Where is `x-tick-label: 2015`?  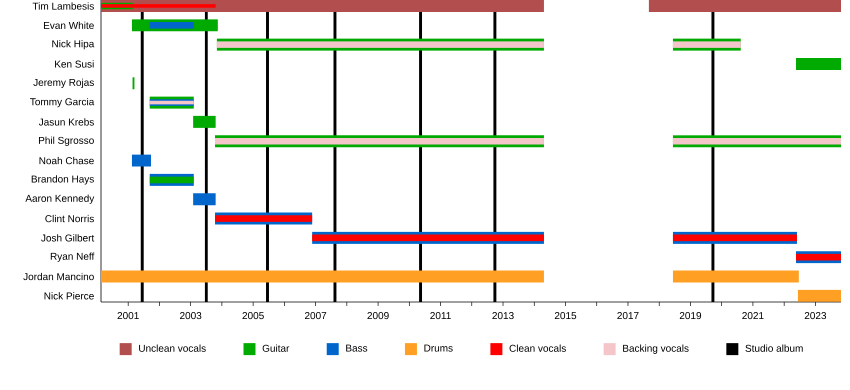
x-tick-label: 2015 is located at coordinates (565, 316).